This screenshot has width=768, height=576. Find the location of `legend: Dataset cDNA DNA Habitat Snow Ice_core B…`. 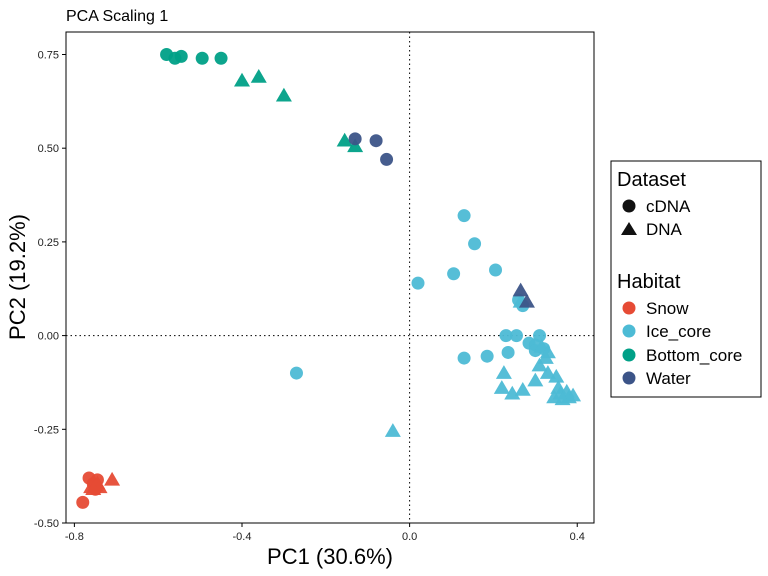

legend: Dataset cDNA DNA Habitat Snow Ice_core B… is located at coordinates (686, 279).